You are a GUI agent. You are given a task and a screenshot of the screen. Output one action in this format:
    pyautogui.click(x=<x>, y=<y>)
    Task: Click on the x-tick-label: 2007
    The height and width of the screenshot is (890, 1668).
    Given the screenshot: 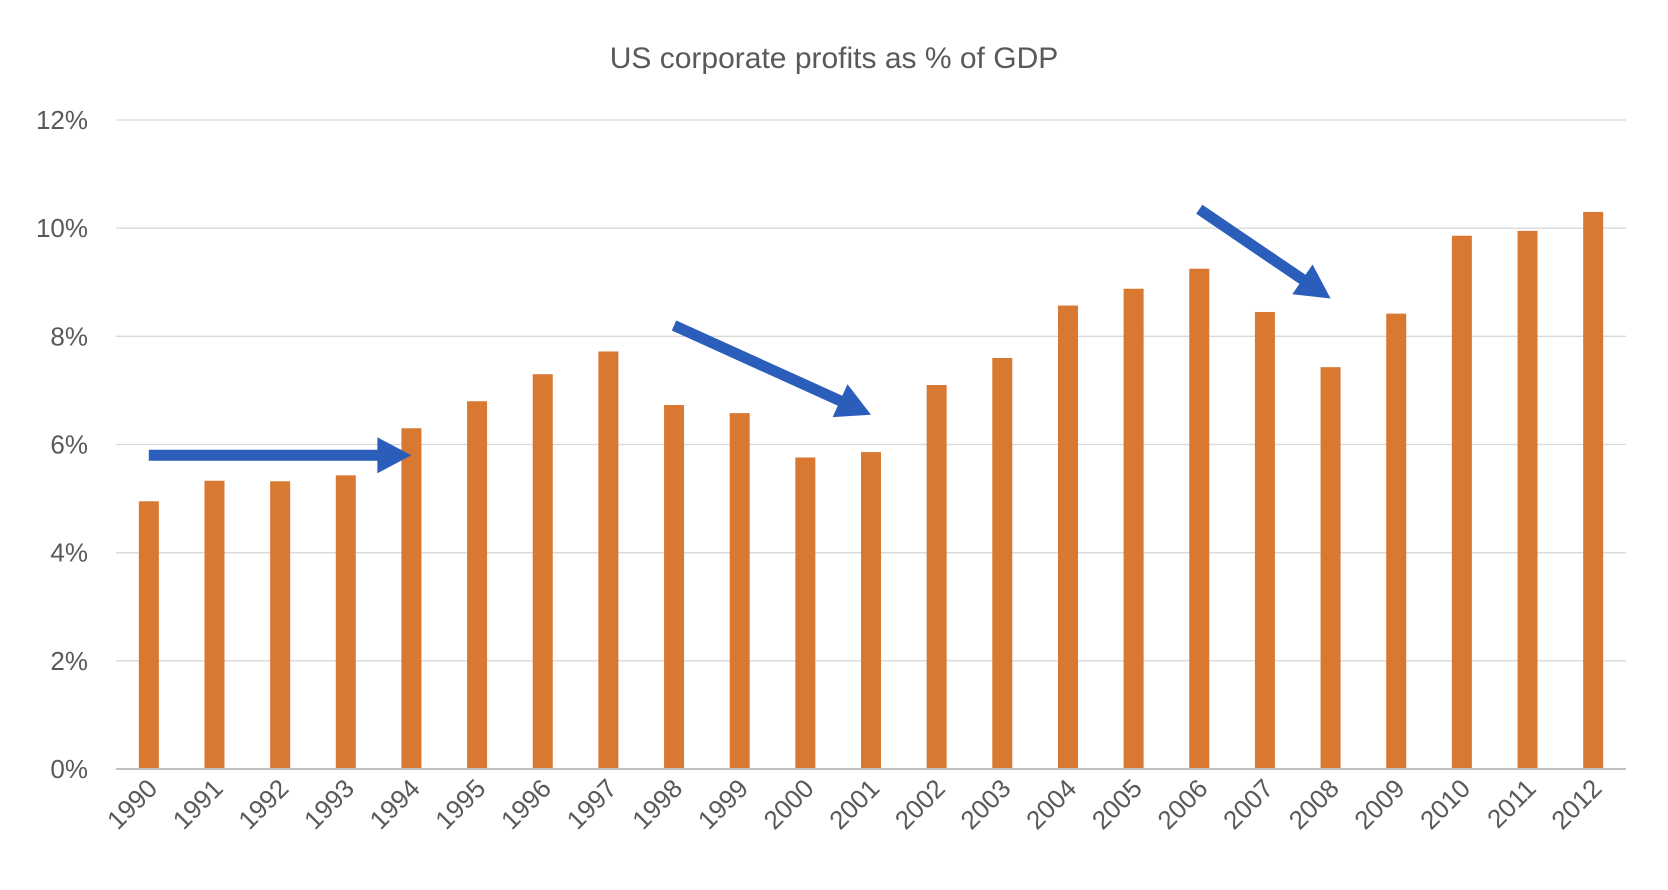 What is the action you would take?
    pyautogui.click(x=1248, y=804)
    